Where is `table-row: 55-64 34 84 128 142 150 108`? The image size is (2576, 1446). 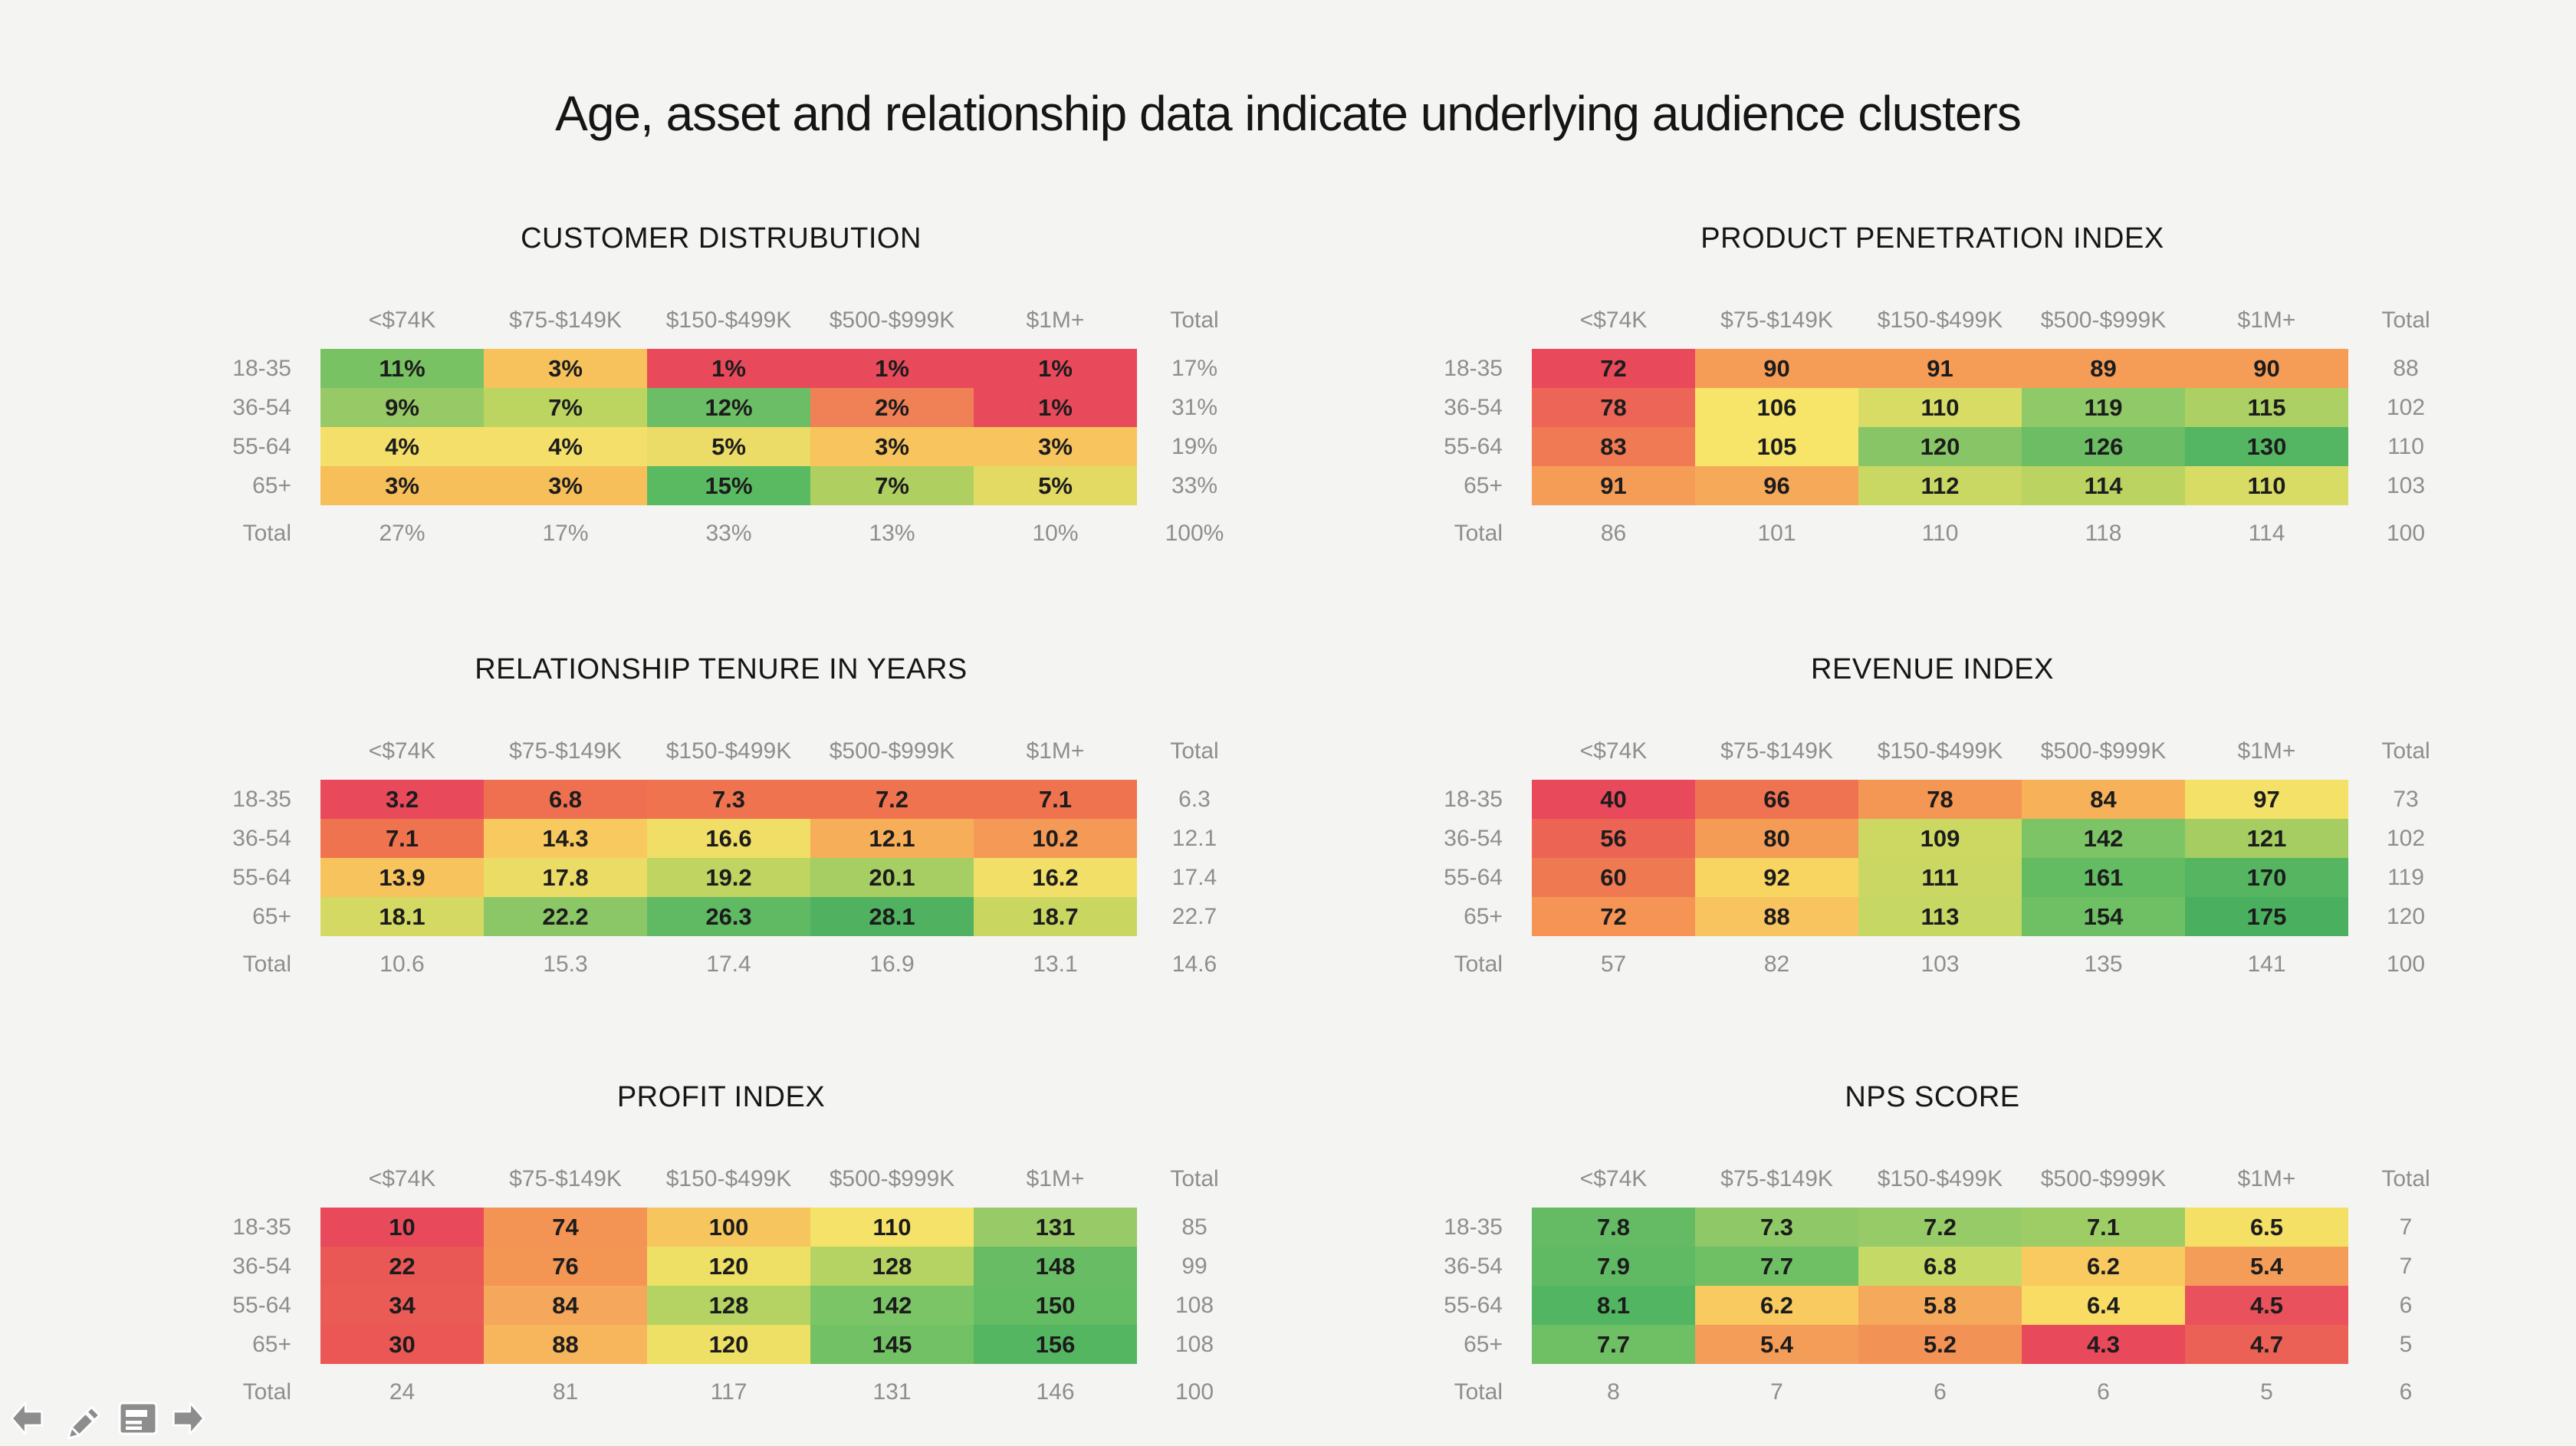 table-row: 55-64 34 84 128 142 150 108 is located at coordinates (721, 1306).